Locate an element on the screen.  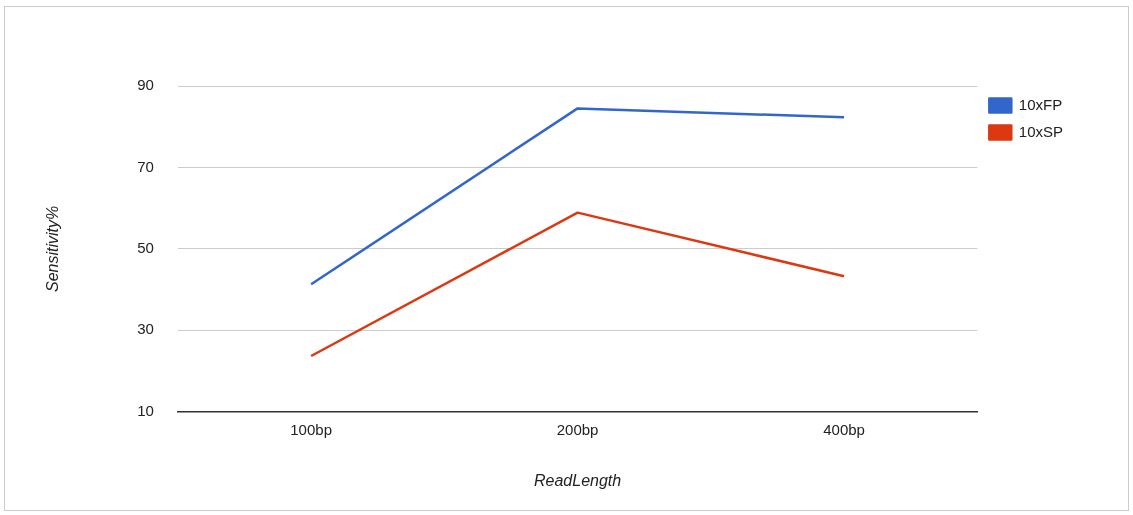
x-axis-title: ReadLength is located at coordinates (578, 480).